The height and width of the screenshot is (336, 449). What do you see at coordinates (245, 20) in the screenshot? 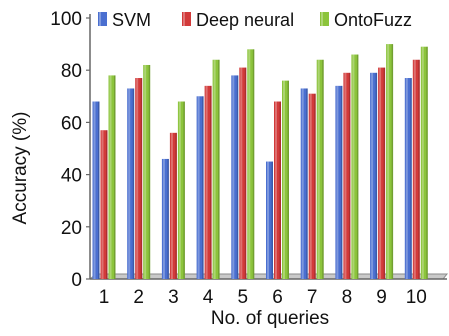
I see `legend-label: Deep neural` at bounding box center [245, 20].